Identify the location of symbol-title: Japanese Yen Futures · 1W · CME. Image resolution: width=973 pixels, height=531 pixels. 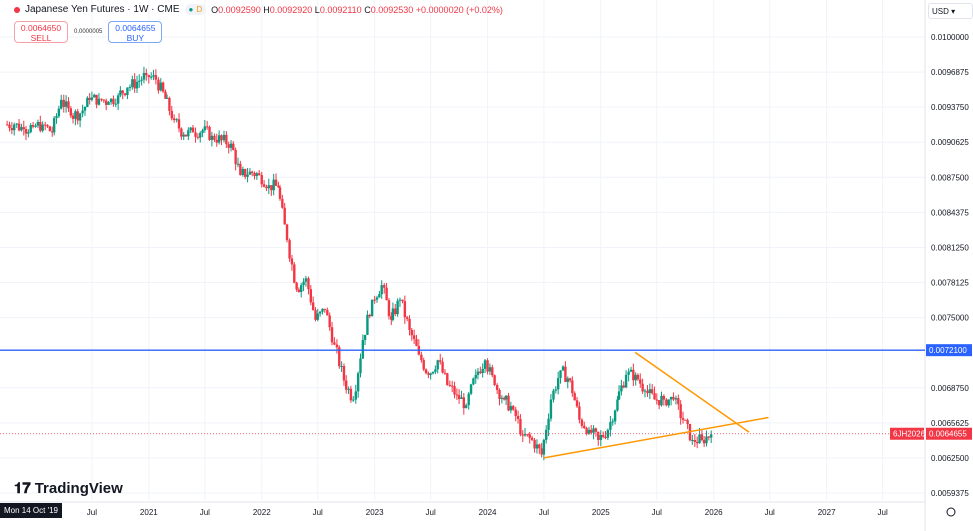
(102, 9).